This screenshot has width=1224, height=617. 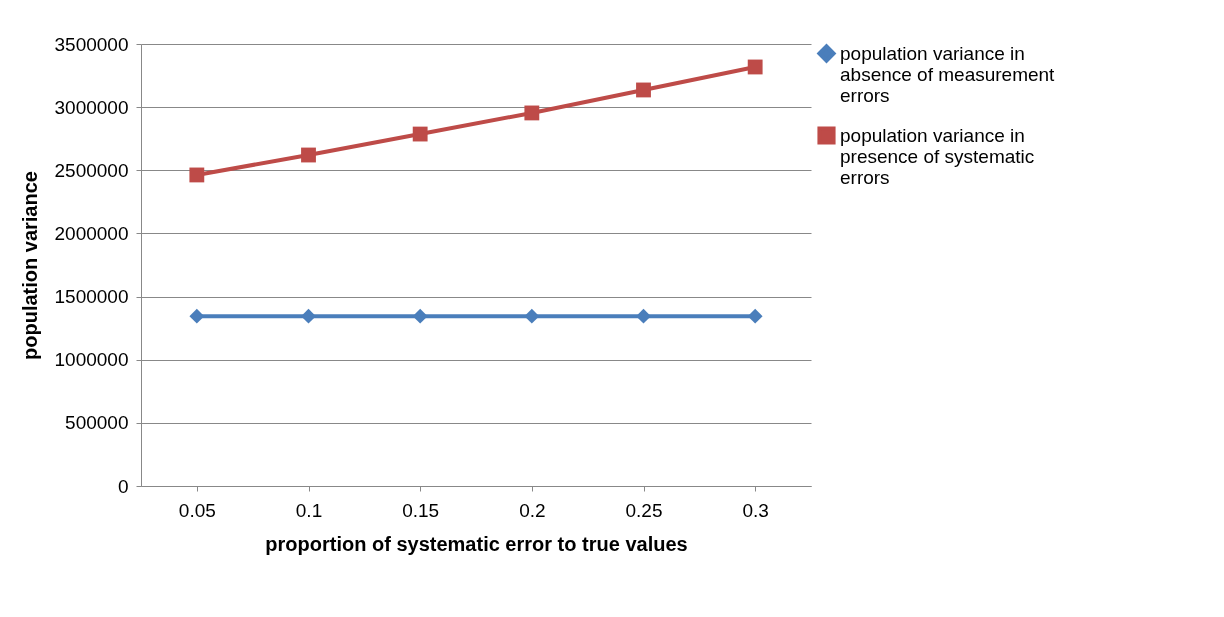 What do you see at coordinates (123, 486) in the screenshot?
I see `y-tick-label: 0` at bounding box center [123, 486].